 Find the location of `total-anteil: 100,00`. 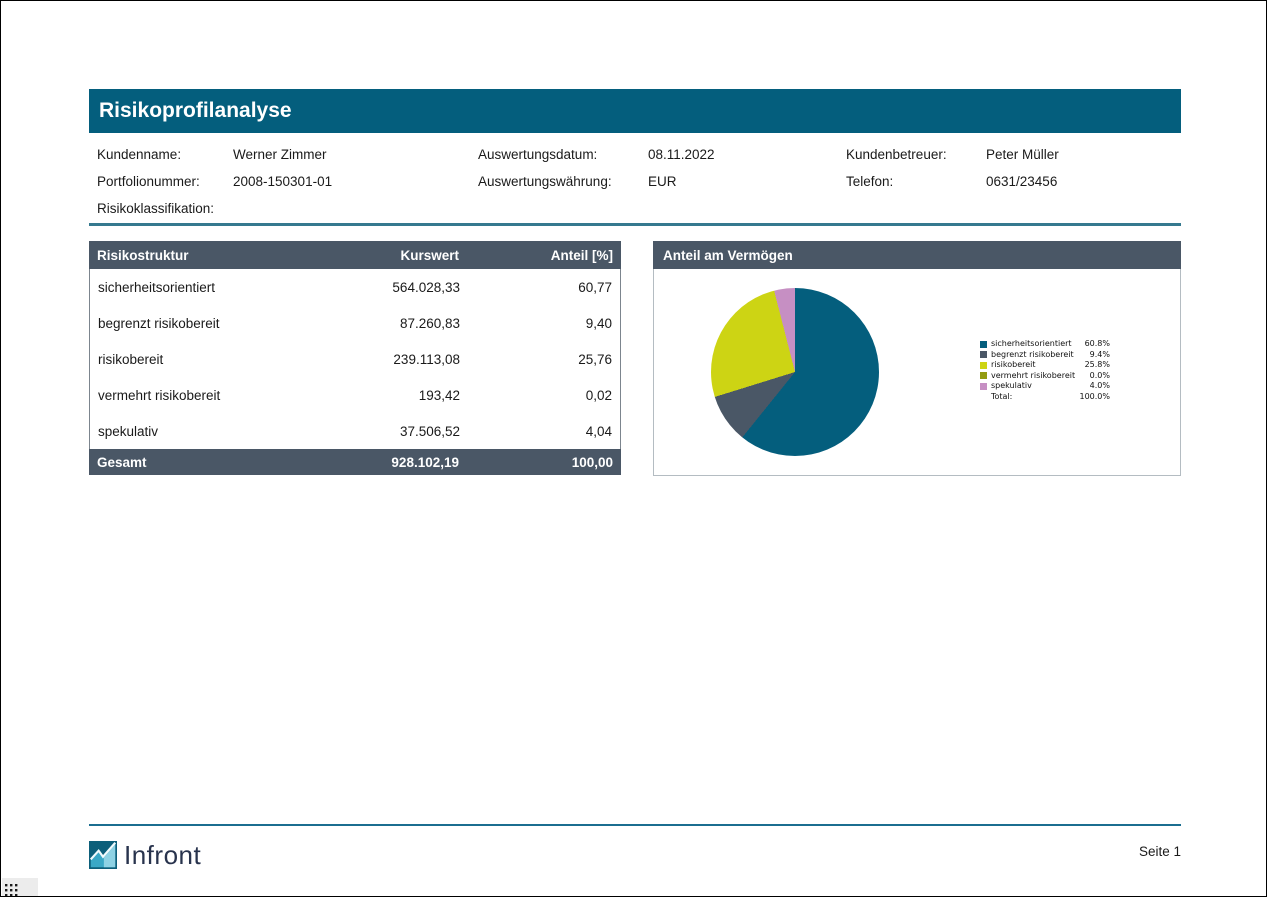

total-anteil: 100,00 is located at coordinates (592, 462).